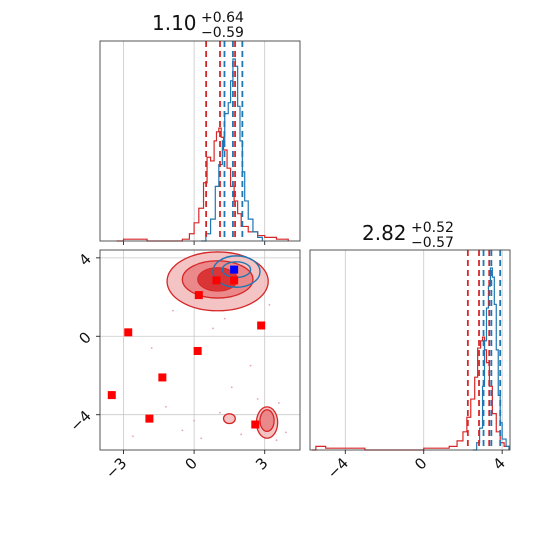 Image resolution: width=550 pixels, height=550 pixels. What do you see at coordinates (410, 350) in the screenshot?
I see `panel-frame-right` at bounding box center [410, 350].